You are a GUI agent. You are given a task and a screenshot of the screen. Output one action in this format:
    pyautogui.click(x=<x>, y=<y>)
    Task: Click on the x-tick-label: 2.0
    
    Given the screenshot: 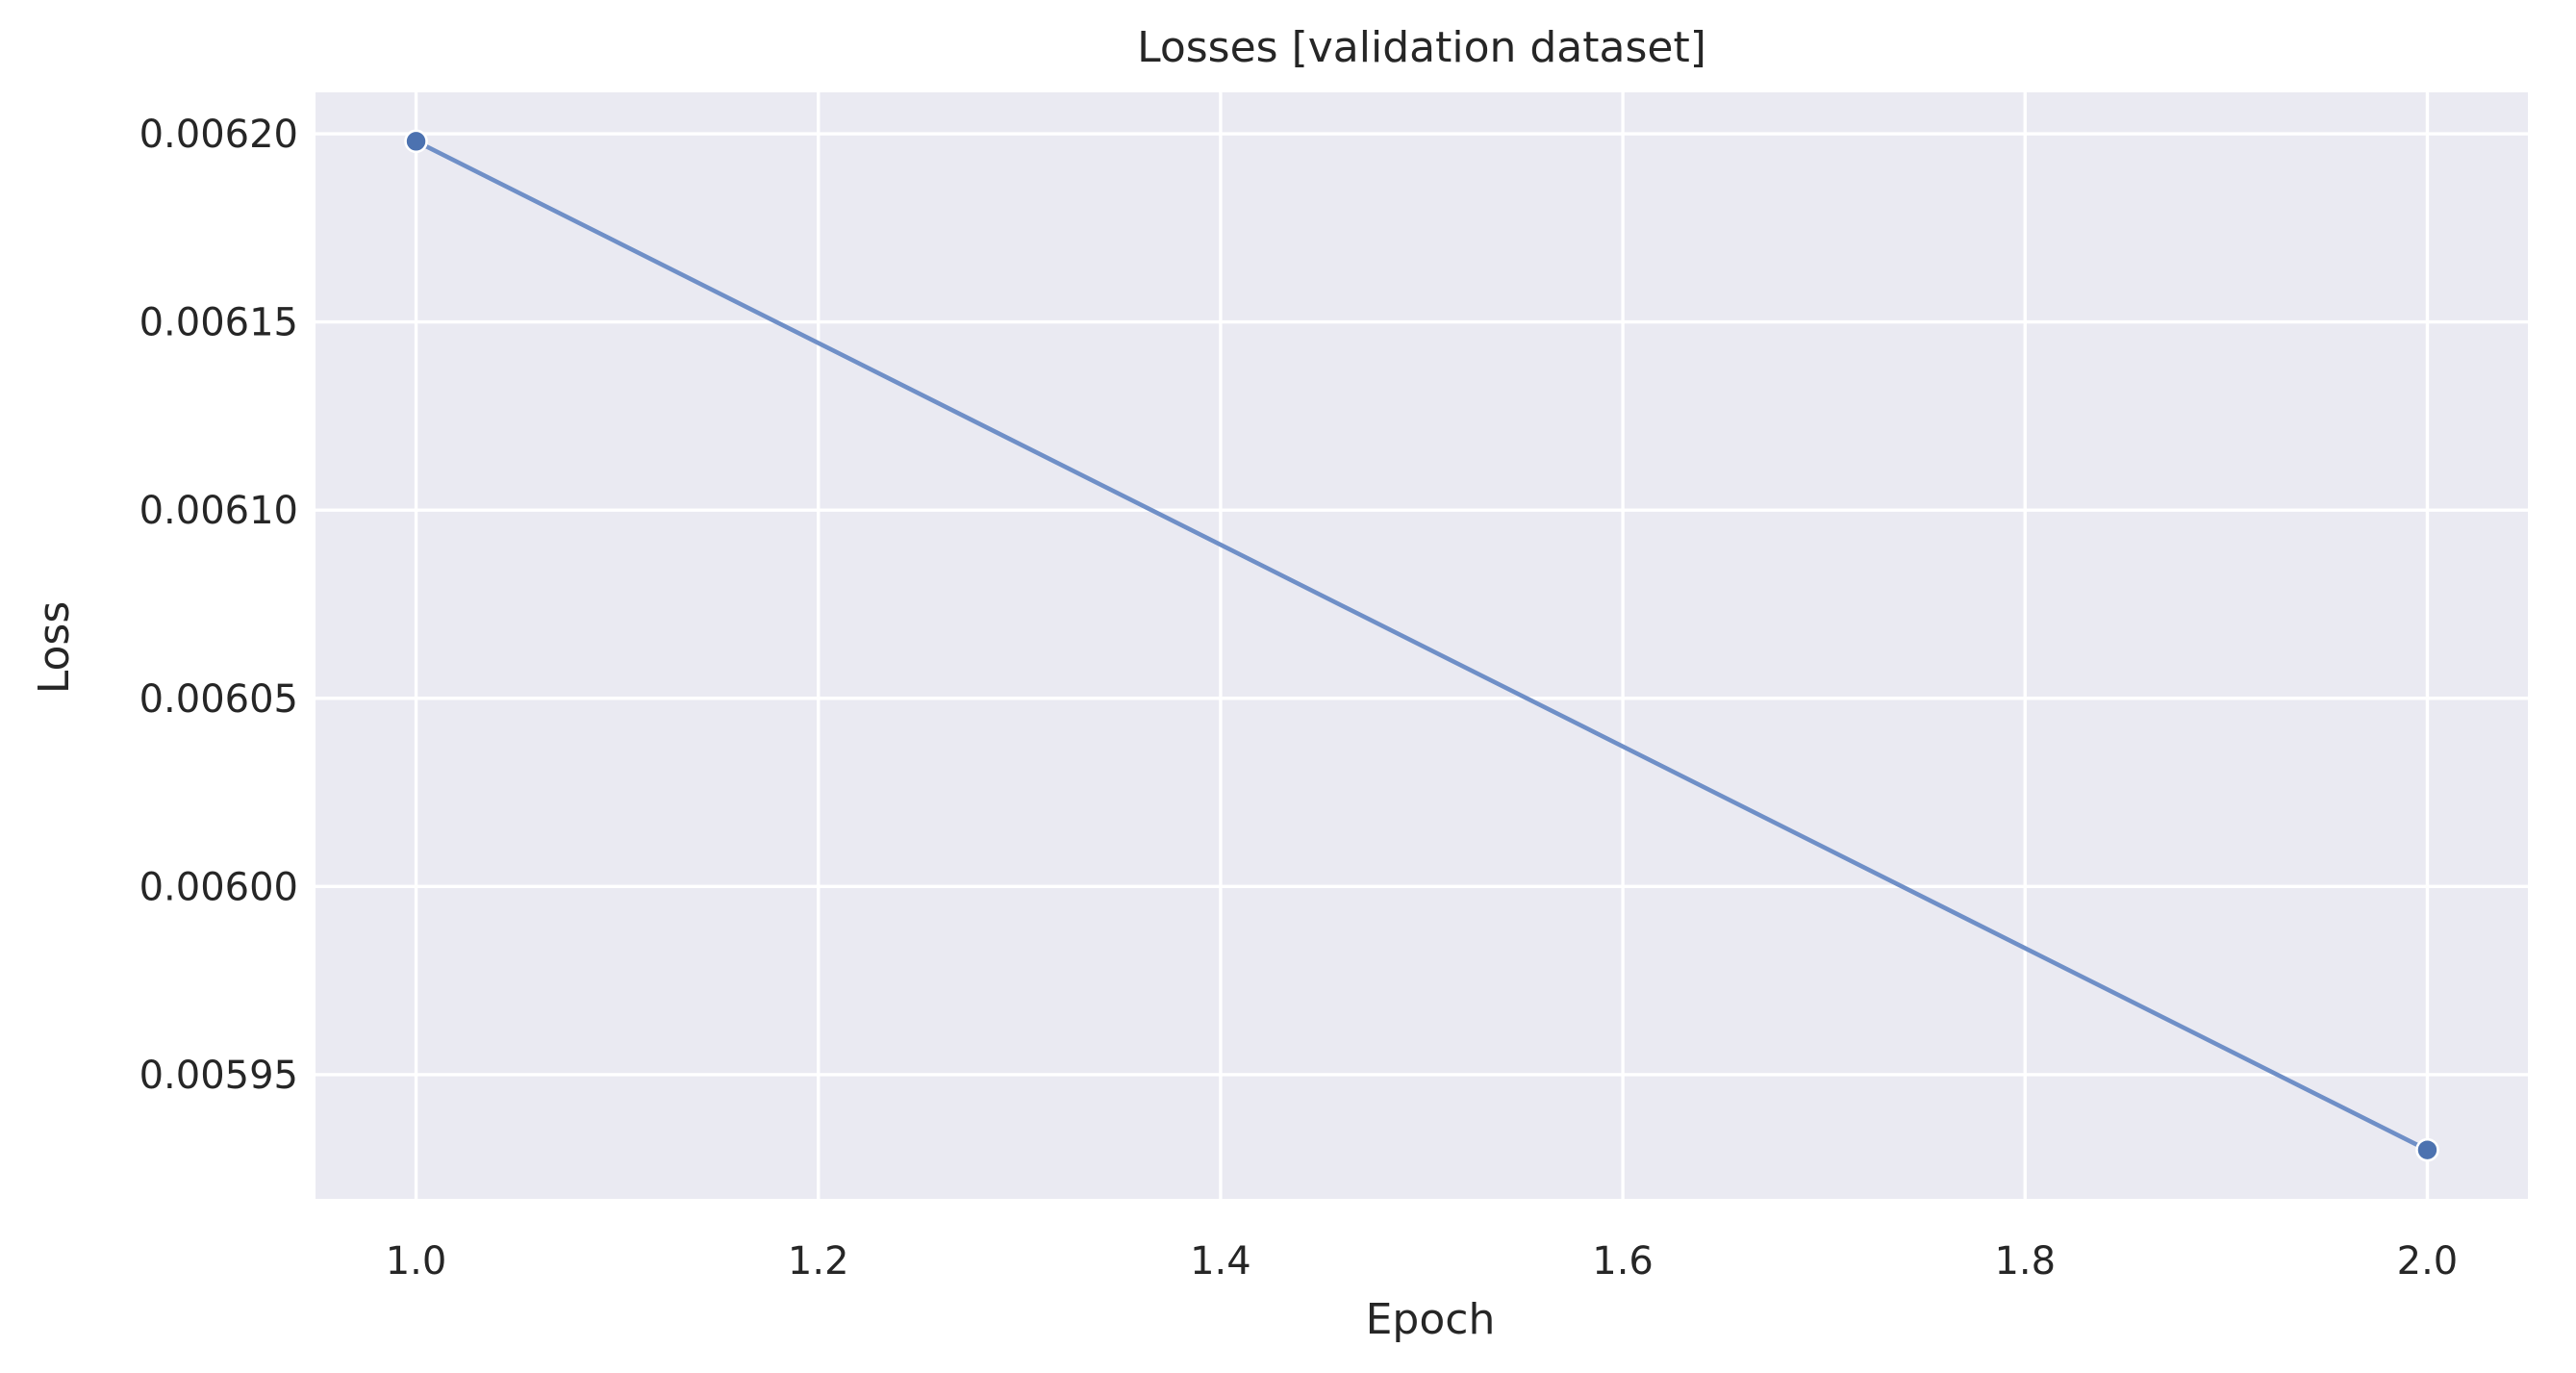 What is the action you would take?
    pyautogui.click(x=2428, y=1261)
    